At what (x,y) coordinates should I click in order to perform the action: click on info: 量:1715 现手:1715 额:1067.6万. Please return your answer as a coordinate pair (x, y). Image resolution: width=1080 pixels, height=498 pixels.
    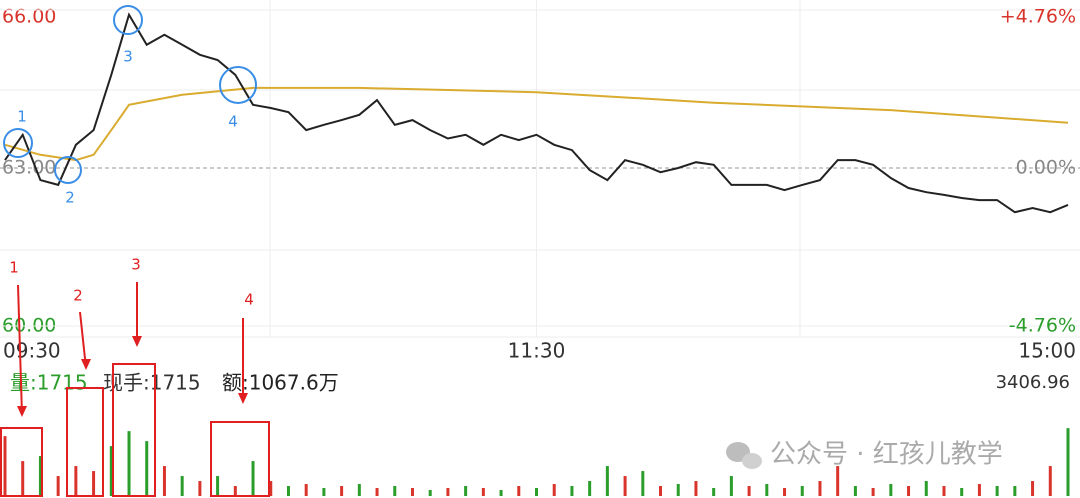
    Looking at the image, I should click on (174, 383).